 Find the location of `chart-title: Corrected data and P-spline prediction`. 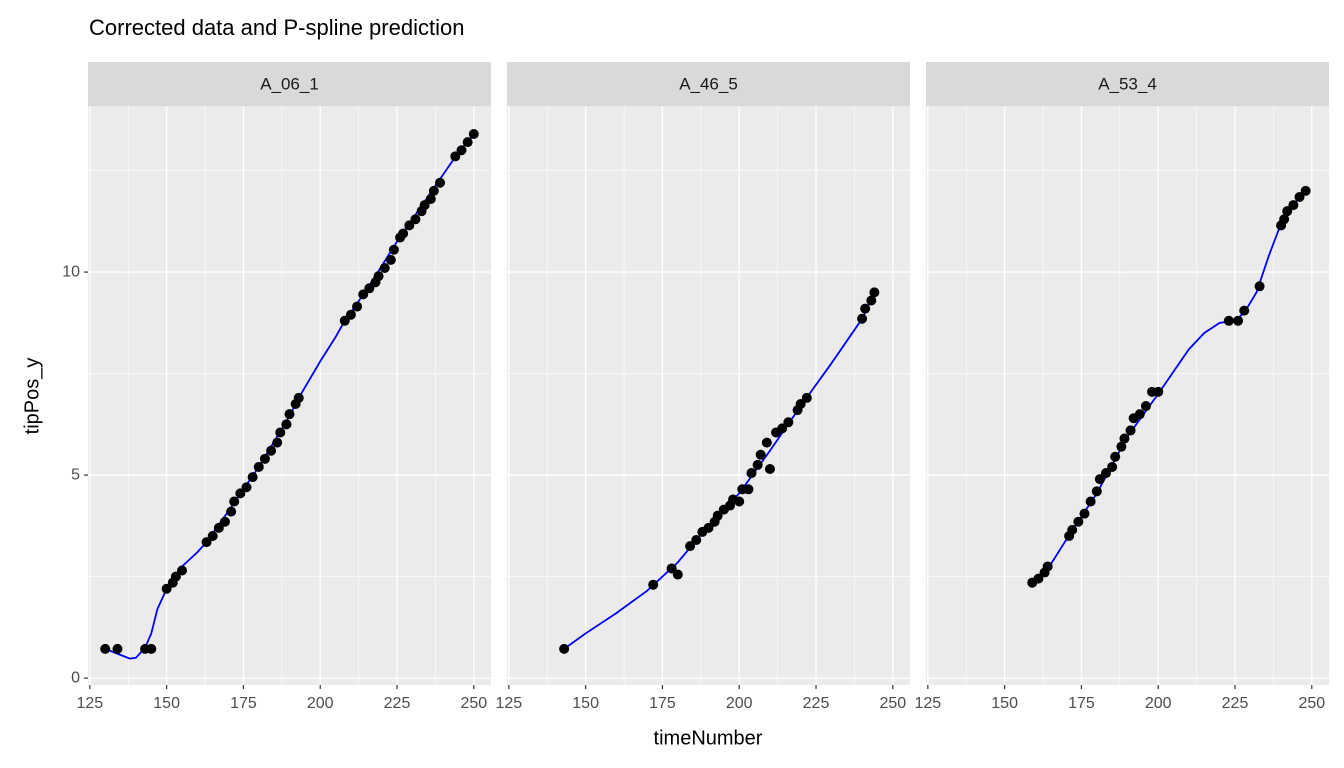

chart-title: Corrected data and P-spline prediction is located at coordinates (276, 27).